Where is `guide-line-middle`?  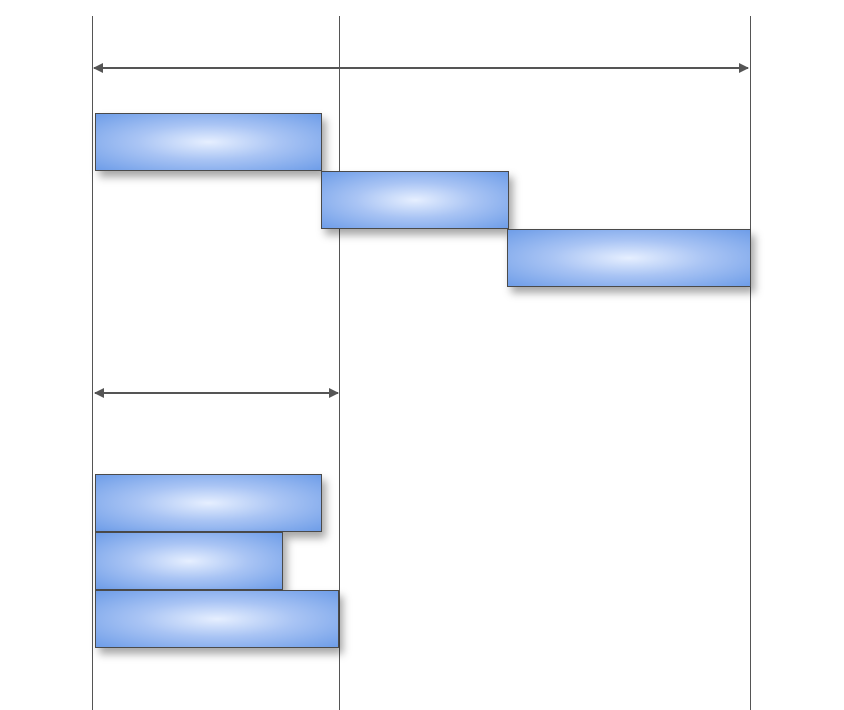
guide-line-middle is located at coordinates (339, 363).